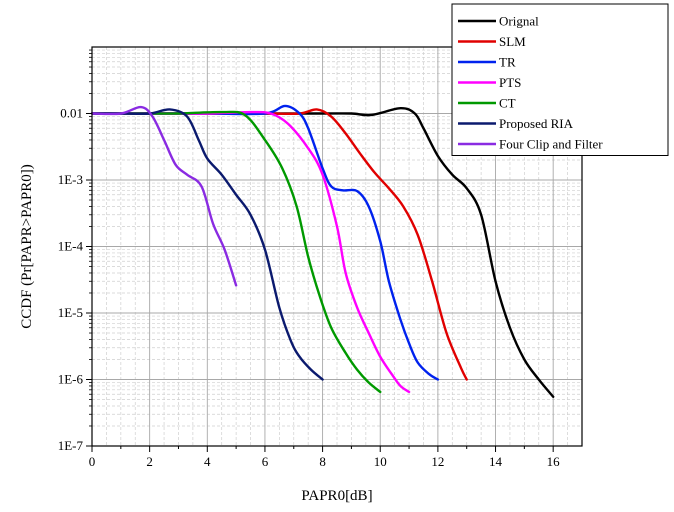 The height and width of the screenshot is (512, 674). What do you see at coordinates (149, 461) in the screenshot?
I see `x-tick-label: 2` at bounding box center [149, 461].